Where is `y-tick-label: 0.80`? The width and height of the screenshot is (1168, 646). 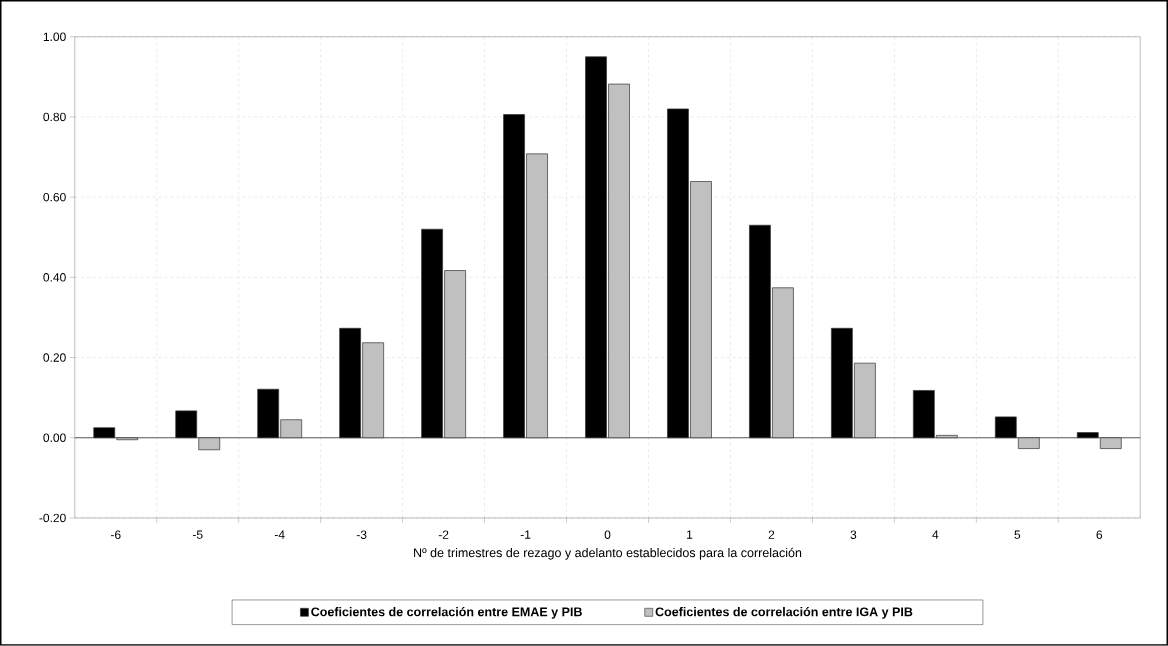 y-tick-label: 0.80 is located at coordinates (54, 117).